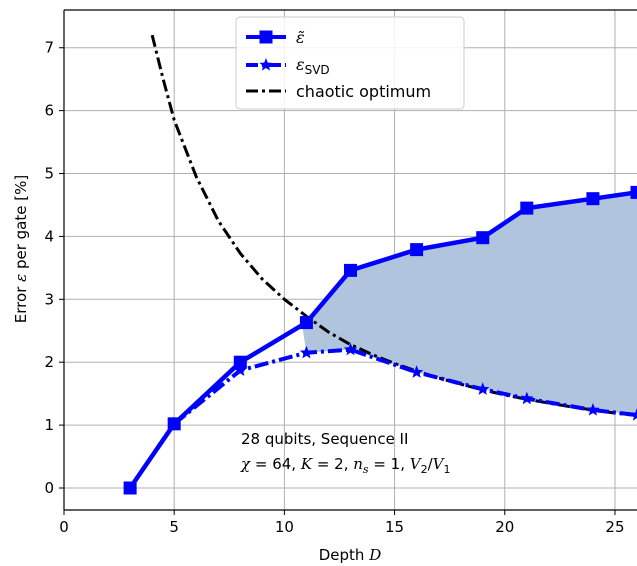  I want to click on legend-label-eps-tilde: ε̃, so click(300, 37).